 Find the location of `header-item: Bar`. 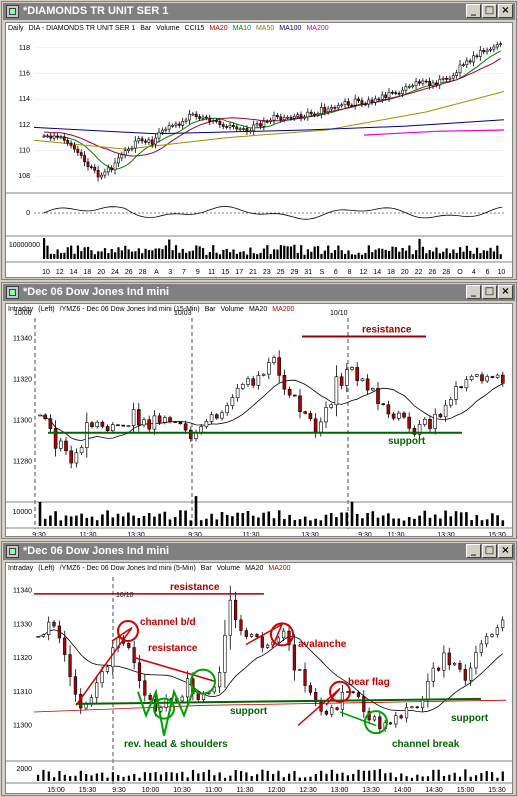

header-item: Bar is located at coordinates (206, 568).